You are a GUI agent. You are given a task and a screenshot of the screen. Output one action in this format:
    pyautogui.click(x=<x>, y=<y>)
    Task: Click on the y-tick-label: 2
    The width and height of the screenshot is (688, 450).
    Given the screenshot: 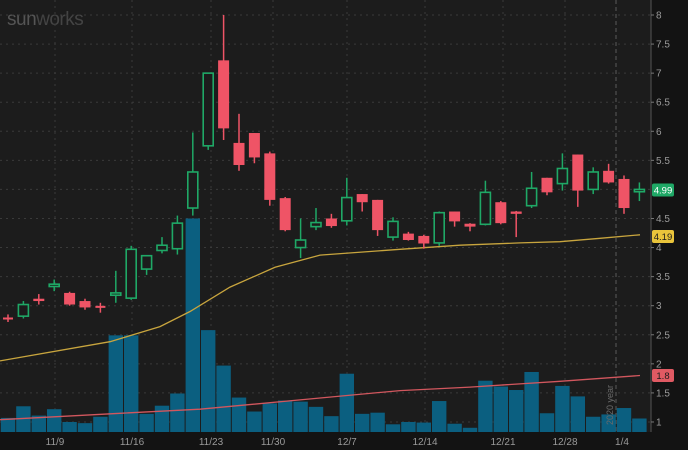 What is the action you would take?
    pyautogui.click(x=659, y=364)
    